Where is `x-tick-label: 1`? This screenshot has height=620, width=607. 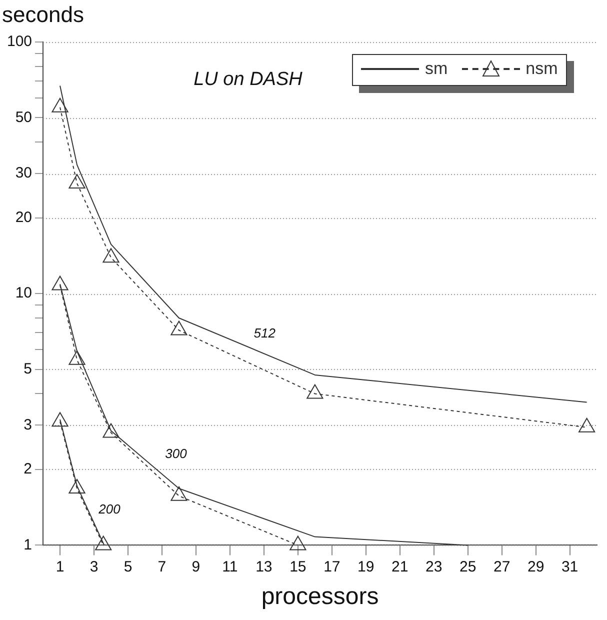 x-tick-label: 1 is located at coordinates (60, 567).